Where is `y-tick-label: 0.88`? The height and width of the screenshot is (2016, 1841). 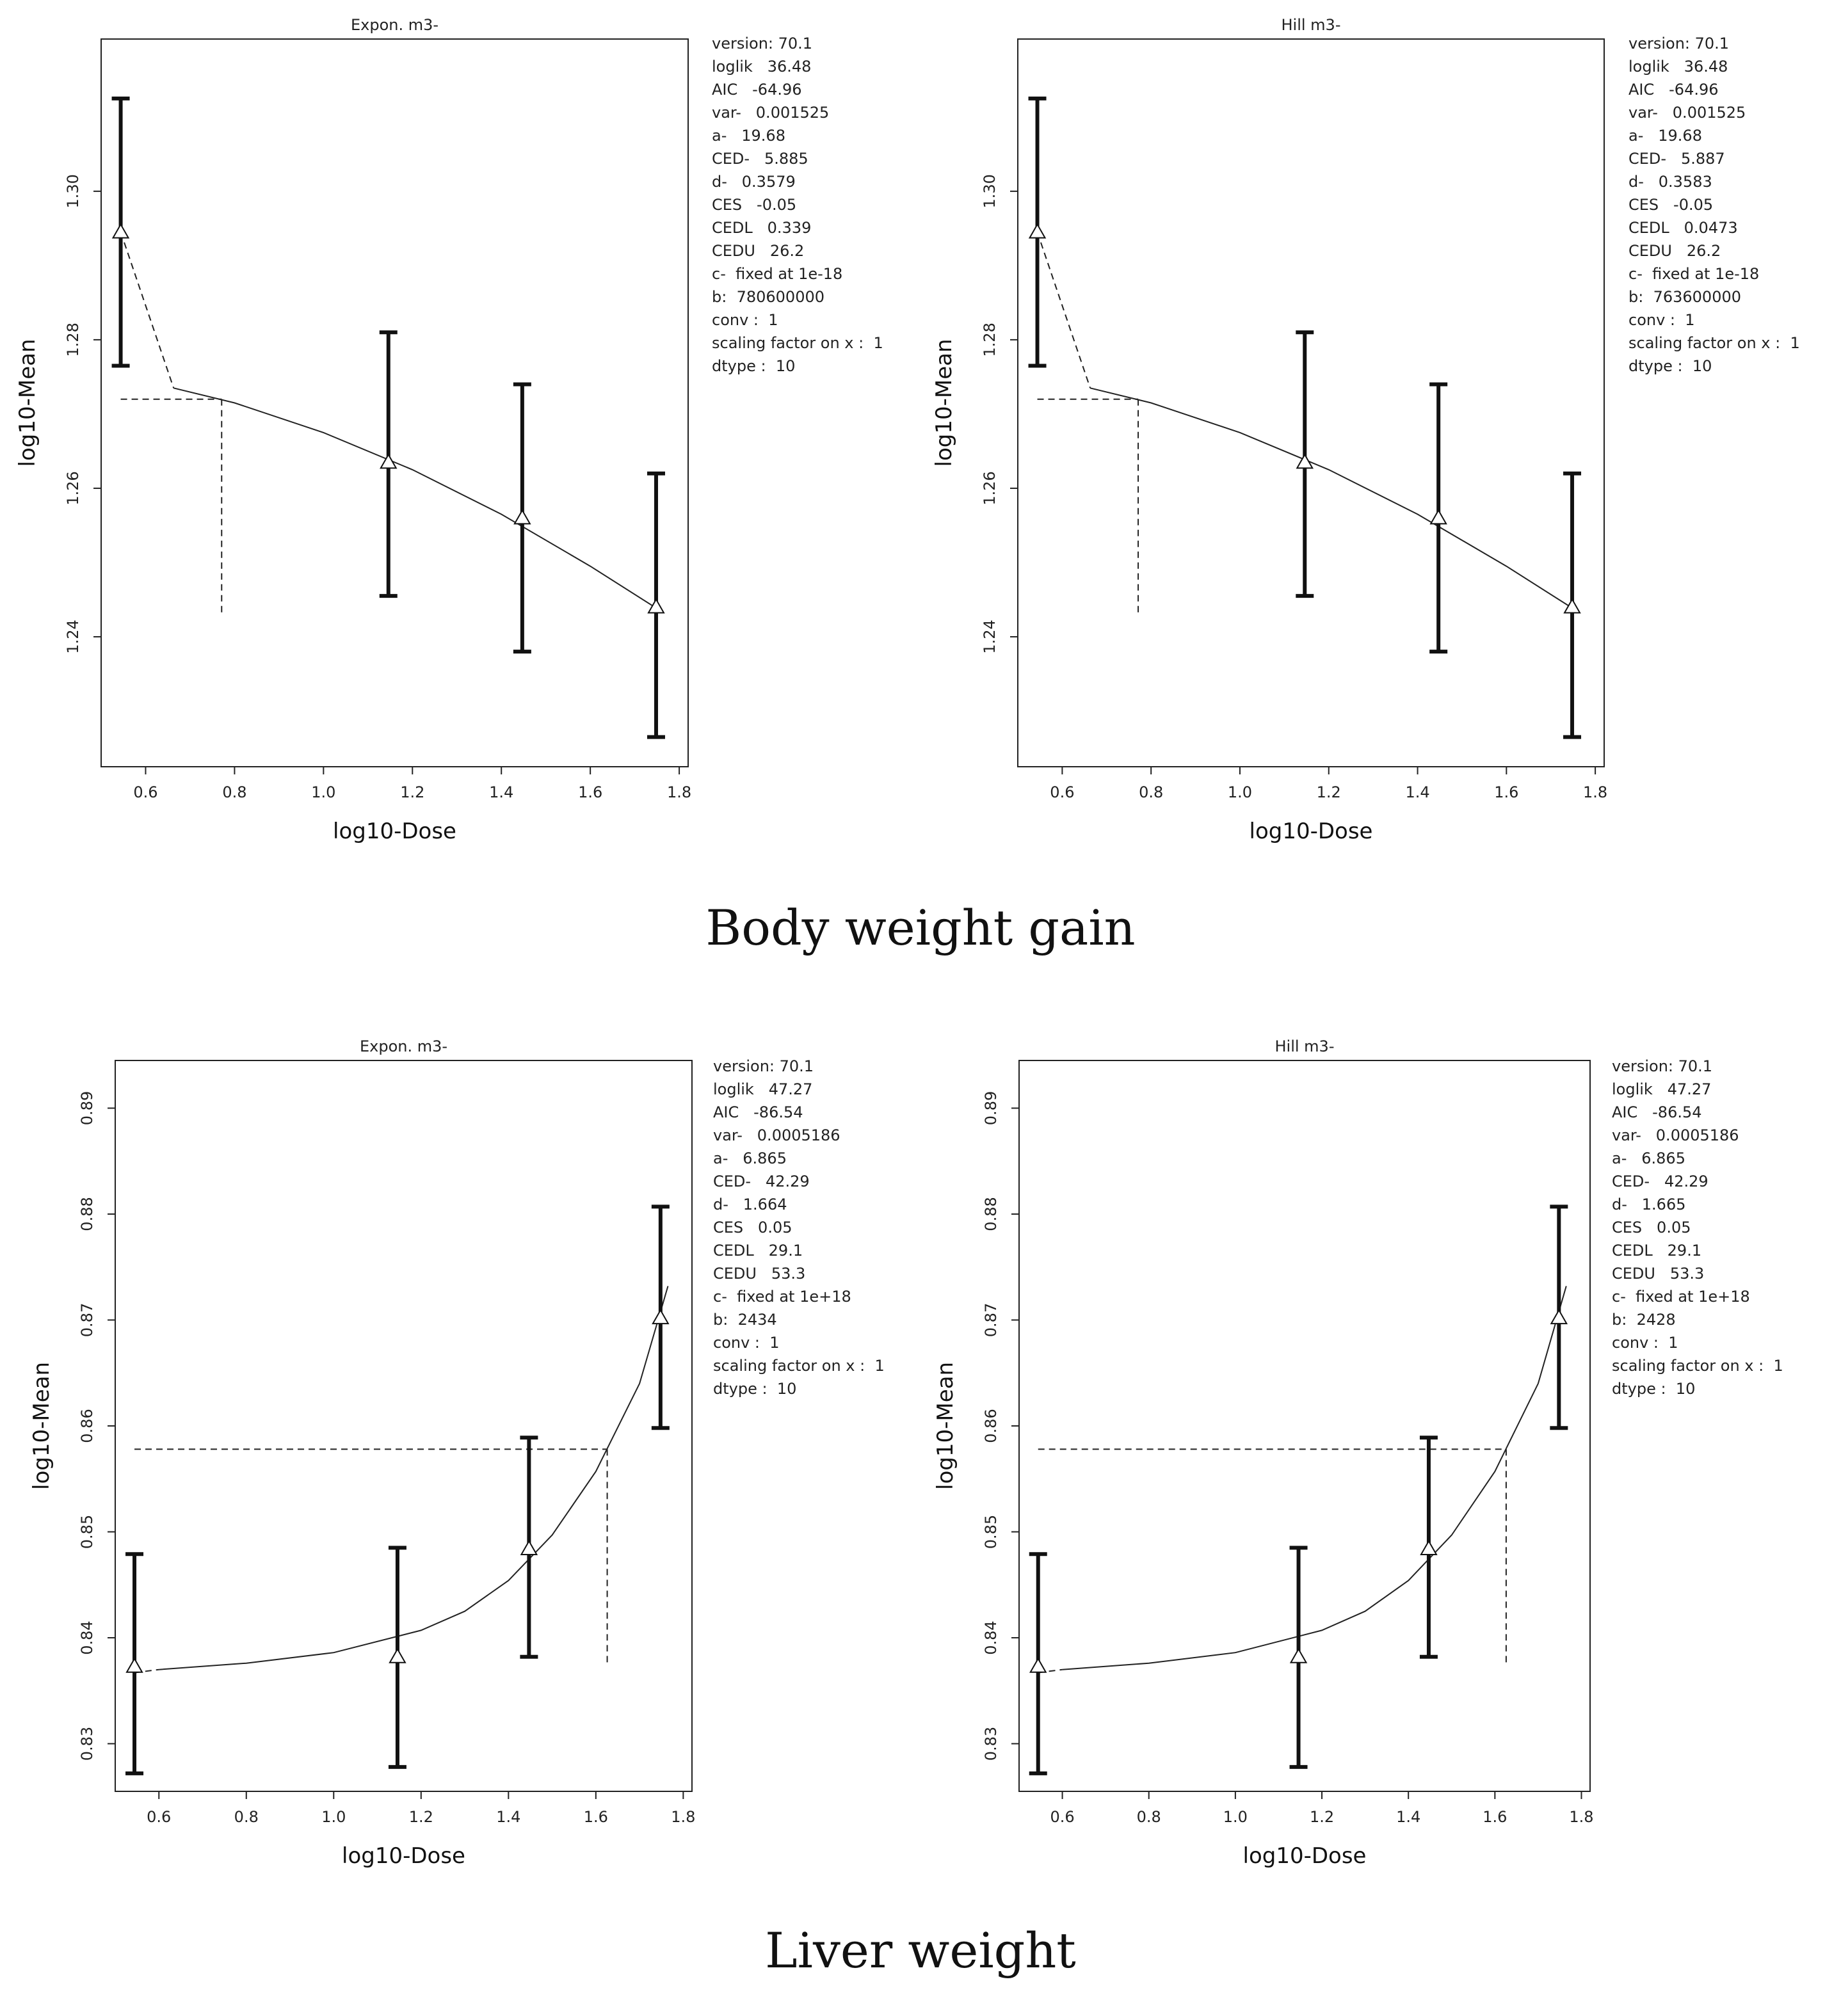 y-tick-label: 0.88 is located at coordinates (87, 1214).